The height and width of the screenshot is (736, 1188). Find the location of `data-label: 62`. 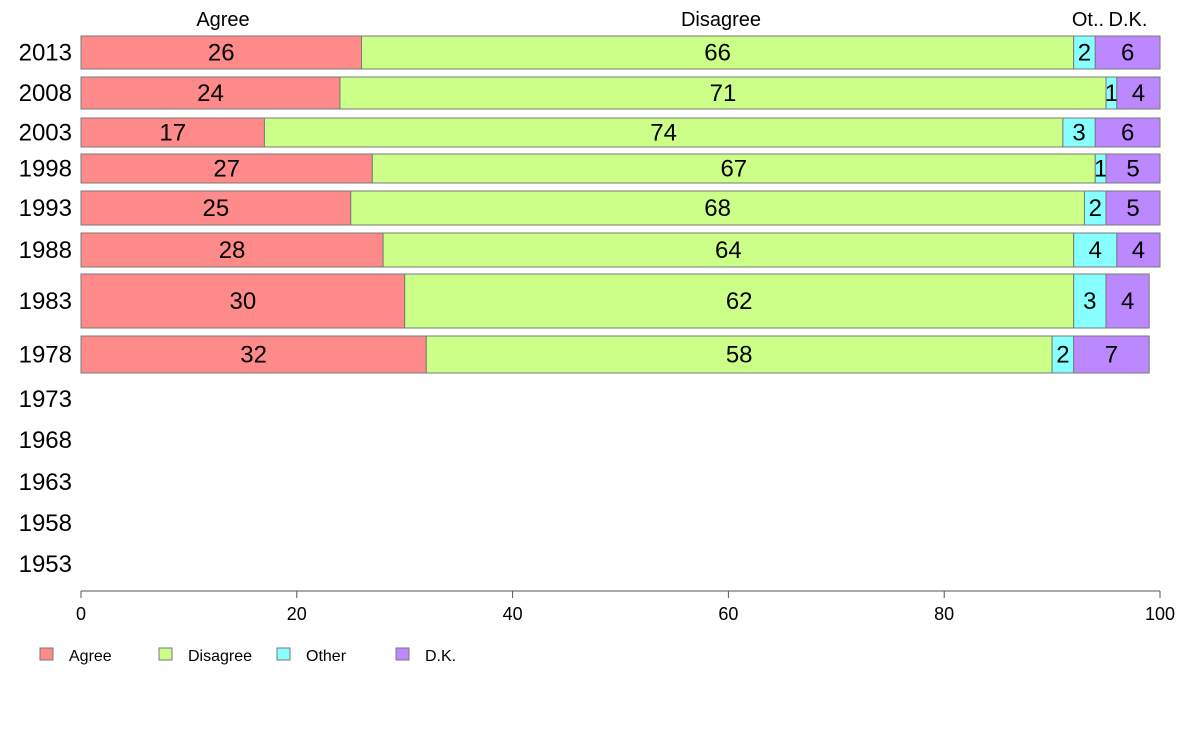

data-label: 62 is located at coordinates (739, 301).